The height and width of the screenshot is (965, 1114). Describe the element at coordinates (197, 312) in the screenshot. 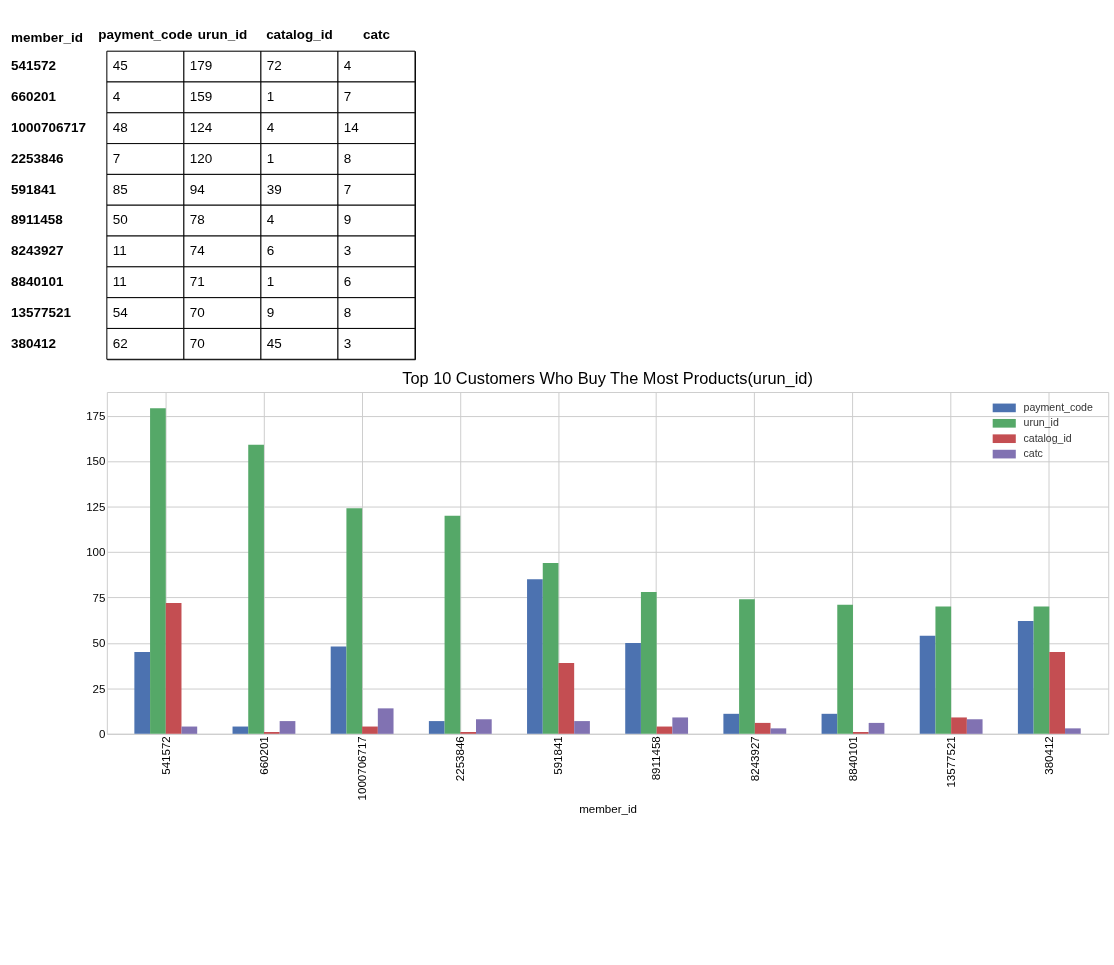

I see `data-label: 70` at that location.